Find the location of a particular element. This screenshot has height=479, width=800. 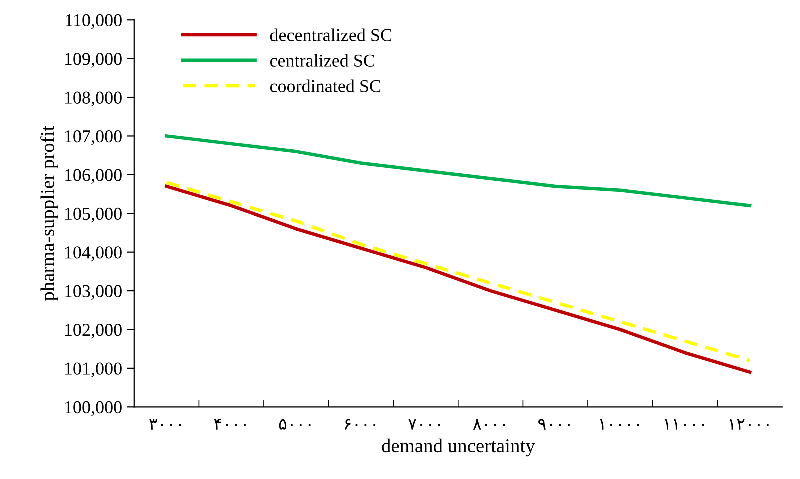

legend-label: centralized SC is located at coordinates (322, 60).